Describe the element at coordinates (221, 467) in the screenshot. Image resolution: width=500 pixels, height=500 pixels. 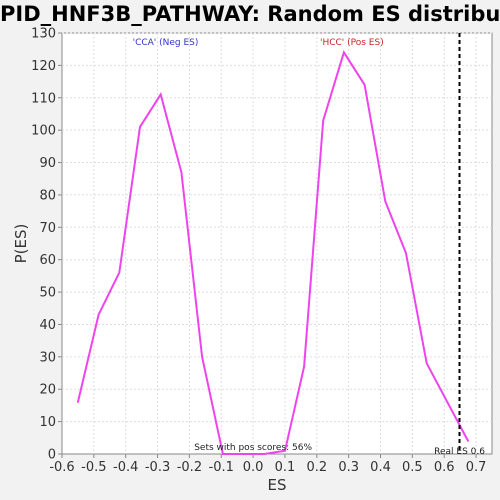
I see `x-tick-label: -0.1` at that location.